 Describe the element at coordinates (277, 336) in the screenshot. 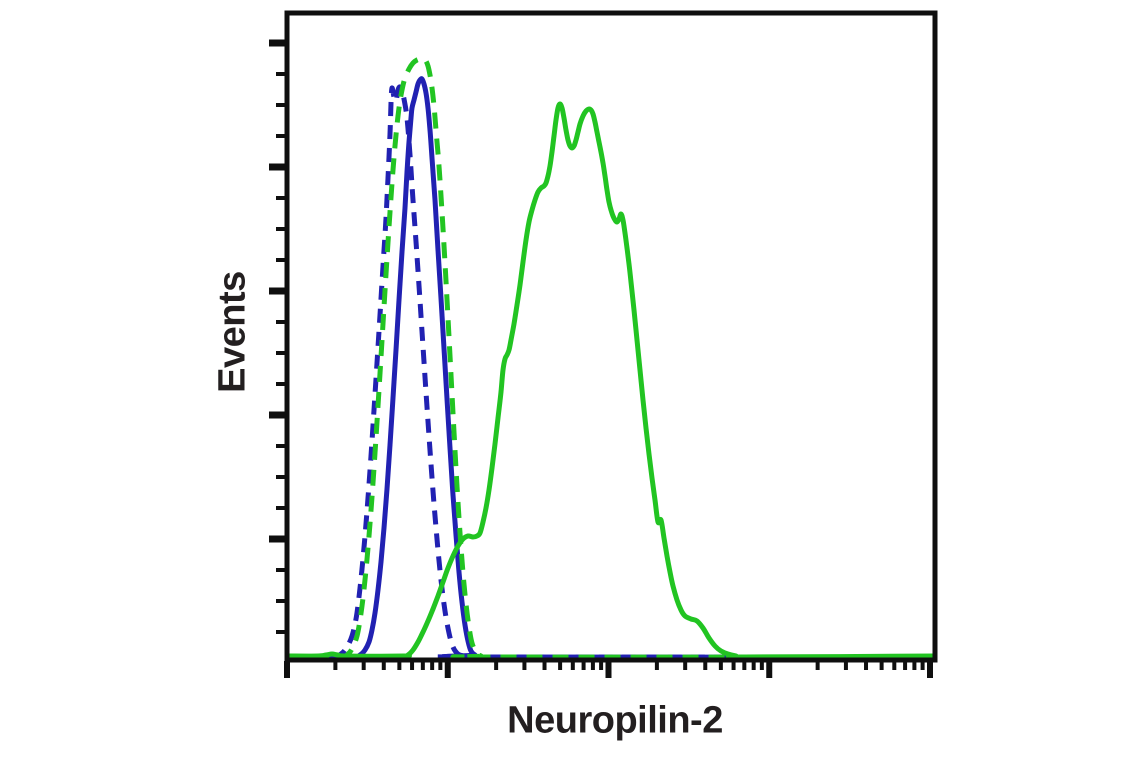

I see `y-axis-ticks` at that location.